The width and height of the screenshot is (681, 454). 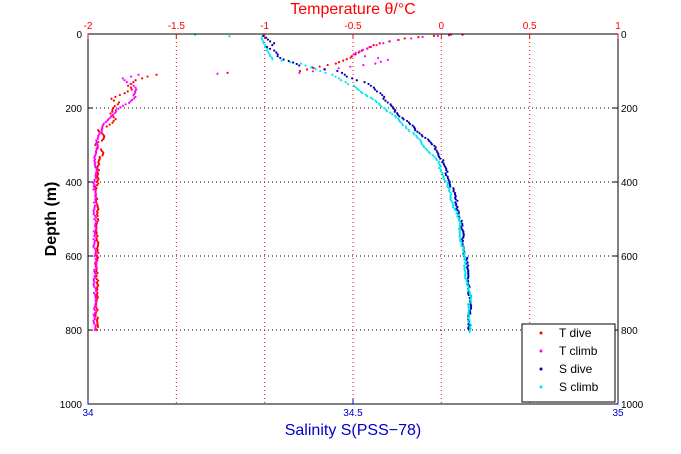 What do you see at coordinates (578, 351) in the screenshot?
I see `legend-label: T climb` at bounding box center [578, 351].